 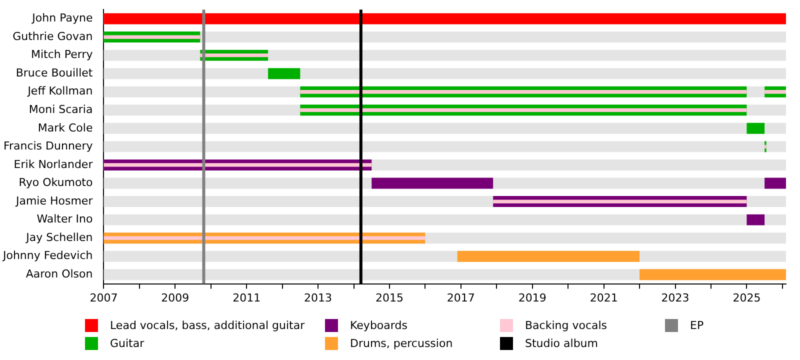 I want to click on y-tick-label: Ryo Okumoto, so click(x=55, y=183).